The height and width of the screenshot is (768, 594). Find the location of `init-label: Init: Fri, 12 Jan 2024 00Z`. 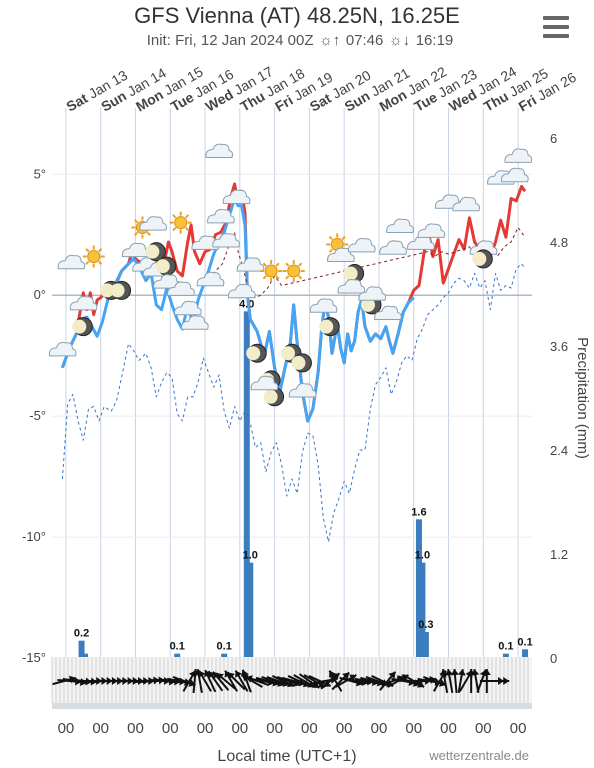

init-label: Init: Fri, 12 Jan 2024 00Z is located at coordinates (230, 40).